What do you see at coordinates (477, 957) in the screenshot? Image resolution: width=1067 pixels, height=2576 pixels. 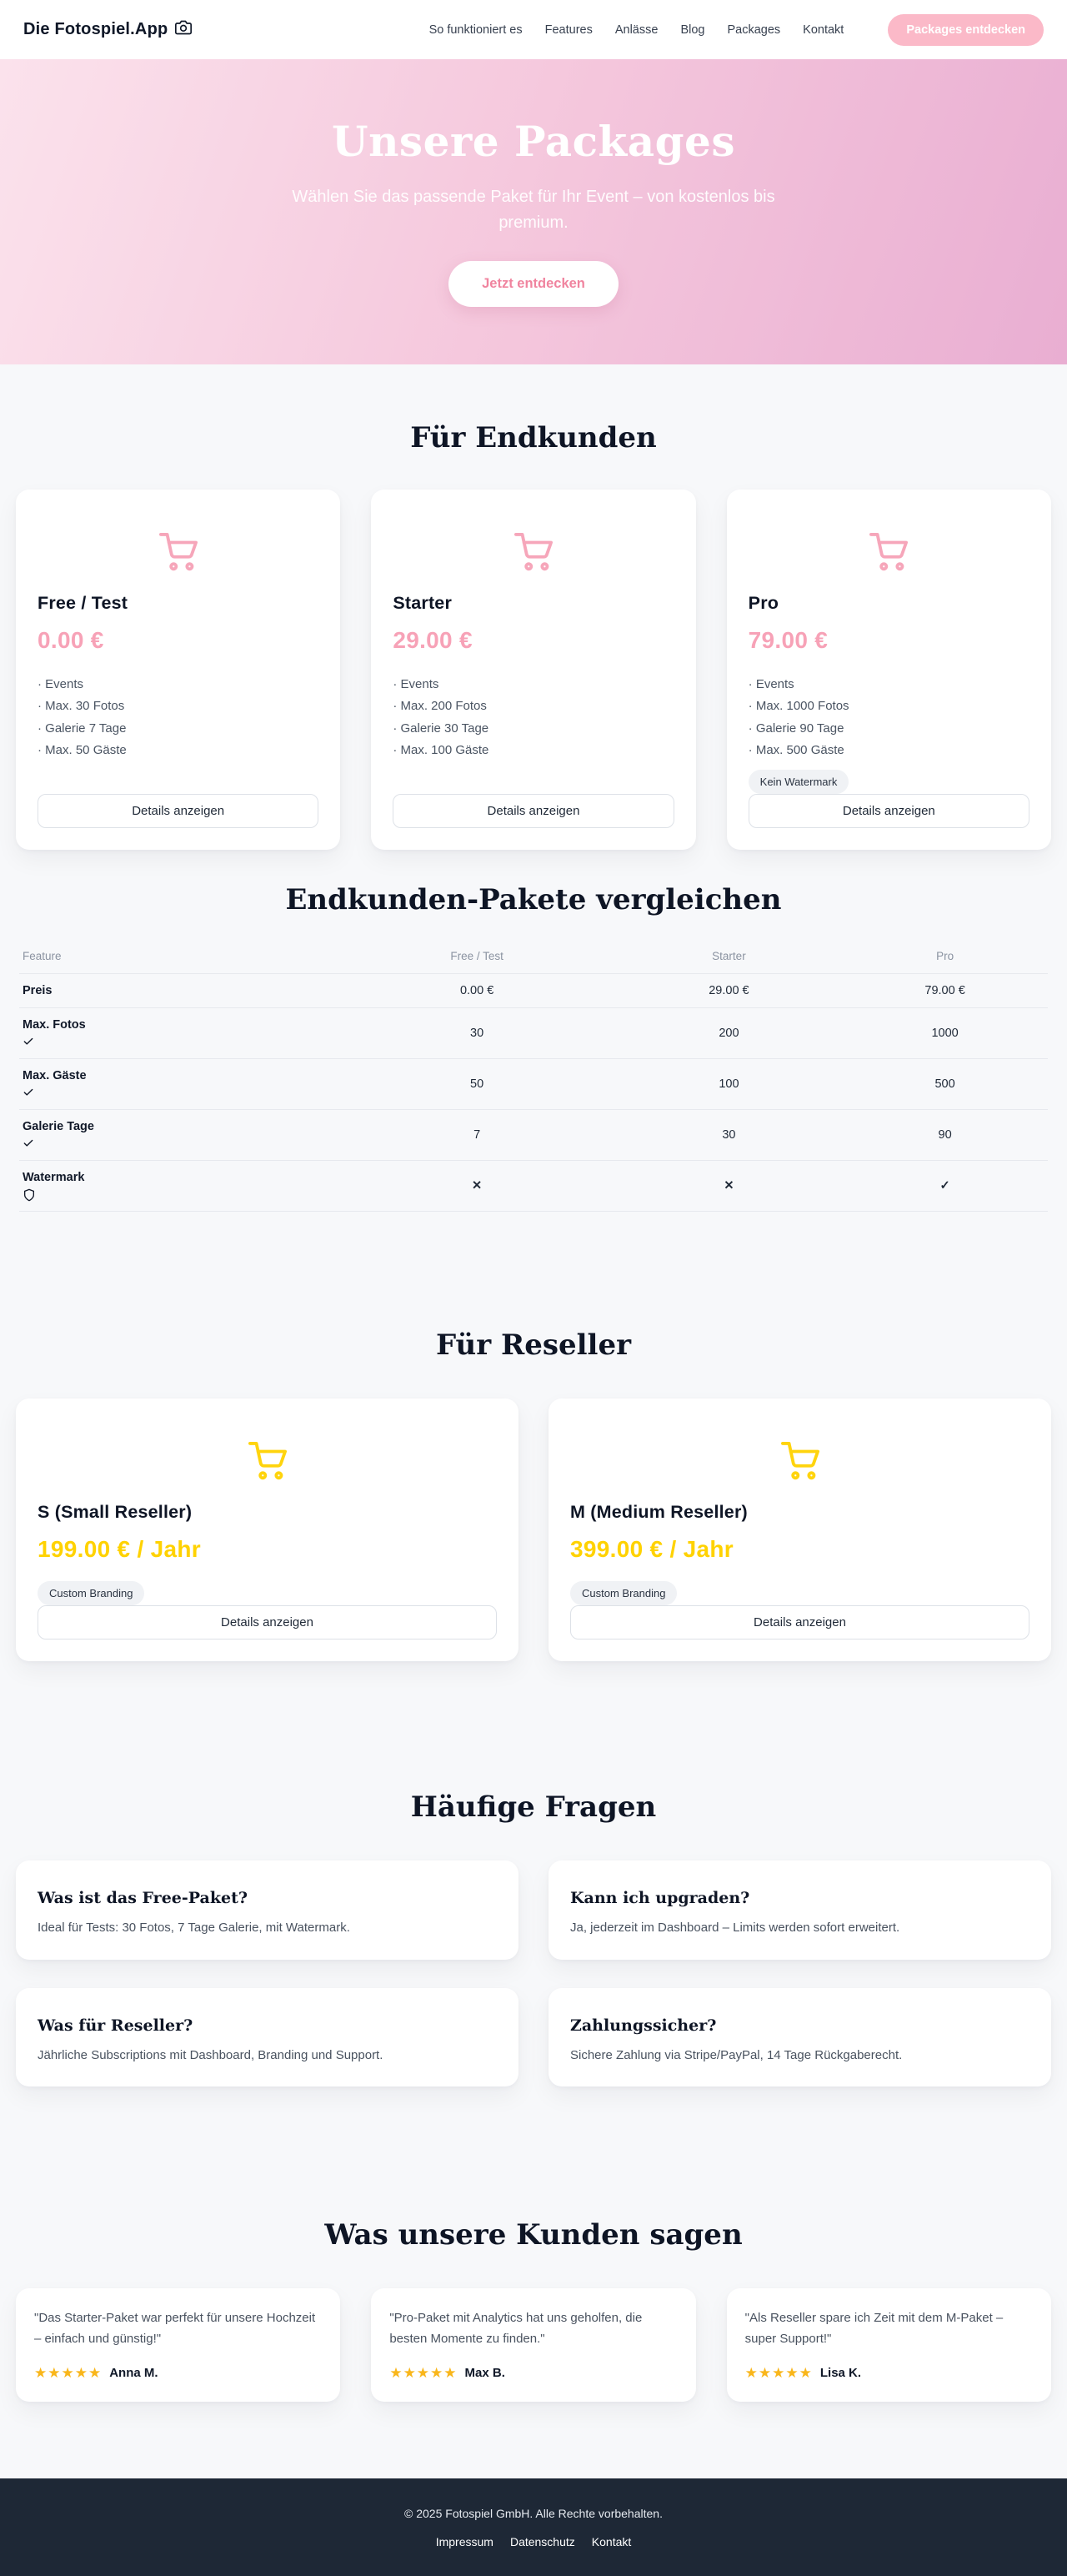 I see `col-header-free-test: Free / Test` at bounding box center [477, 957].